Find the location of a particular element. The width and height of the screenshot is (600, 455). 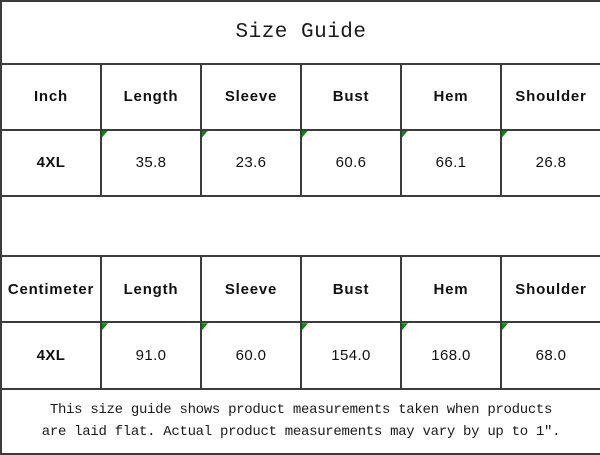

measurement-value: 68.0 is located at coordinates (551, 355).